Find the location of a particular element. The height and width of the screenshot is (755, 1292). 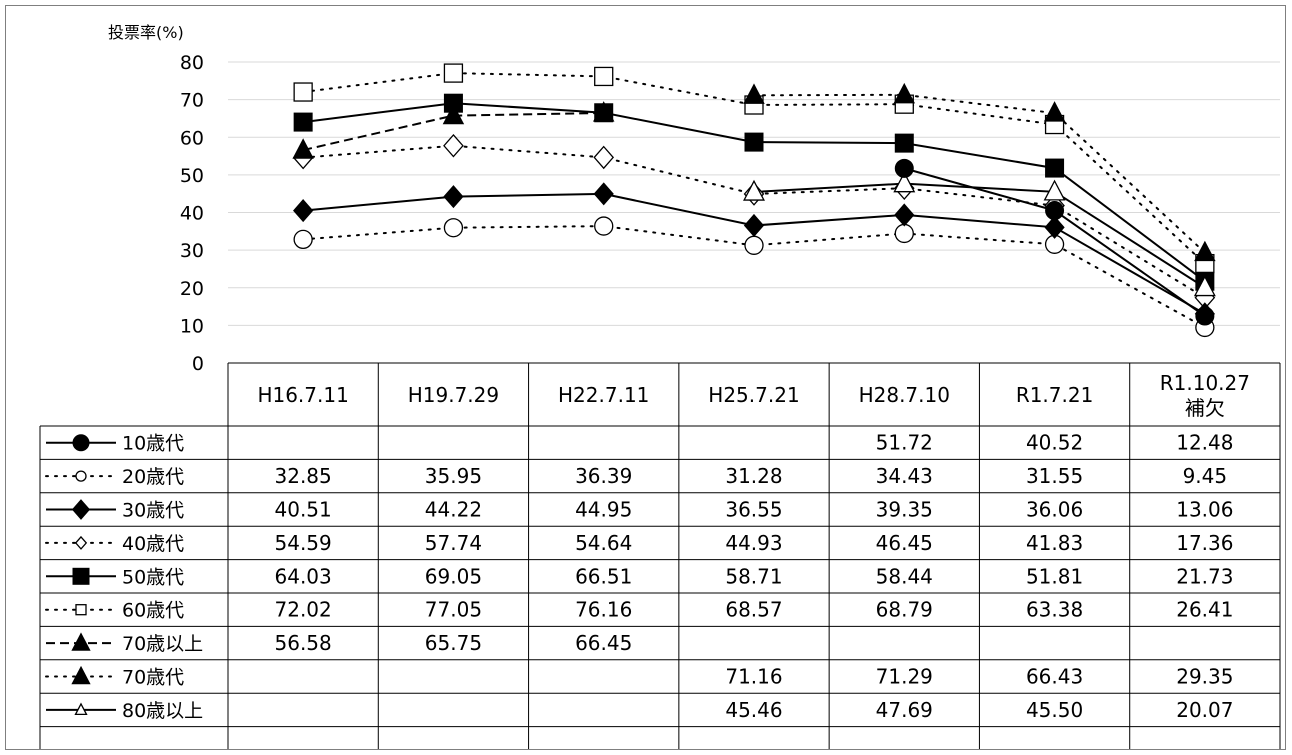

data-value: 36.06 is located at coordinates (1054, 510).